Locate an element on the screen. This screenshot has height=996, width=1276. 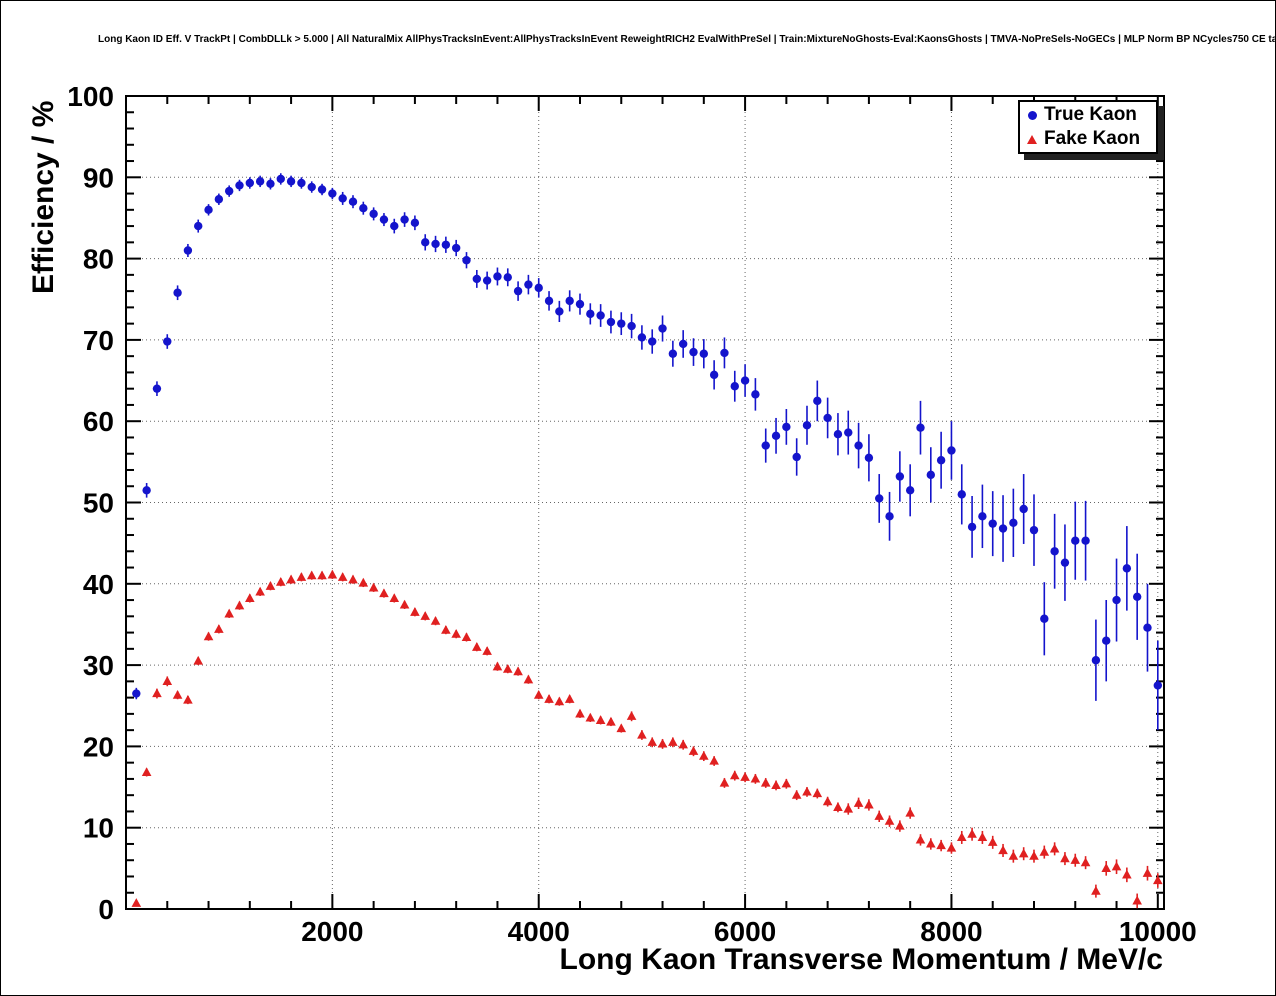
triangle-marker-icon is located at coordinates (1032, 139).